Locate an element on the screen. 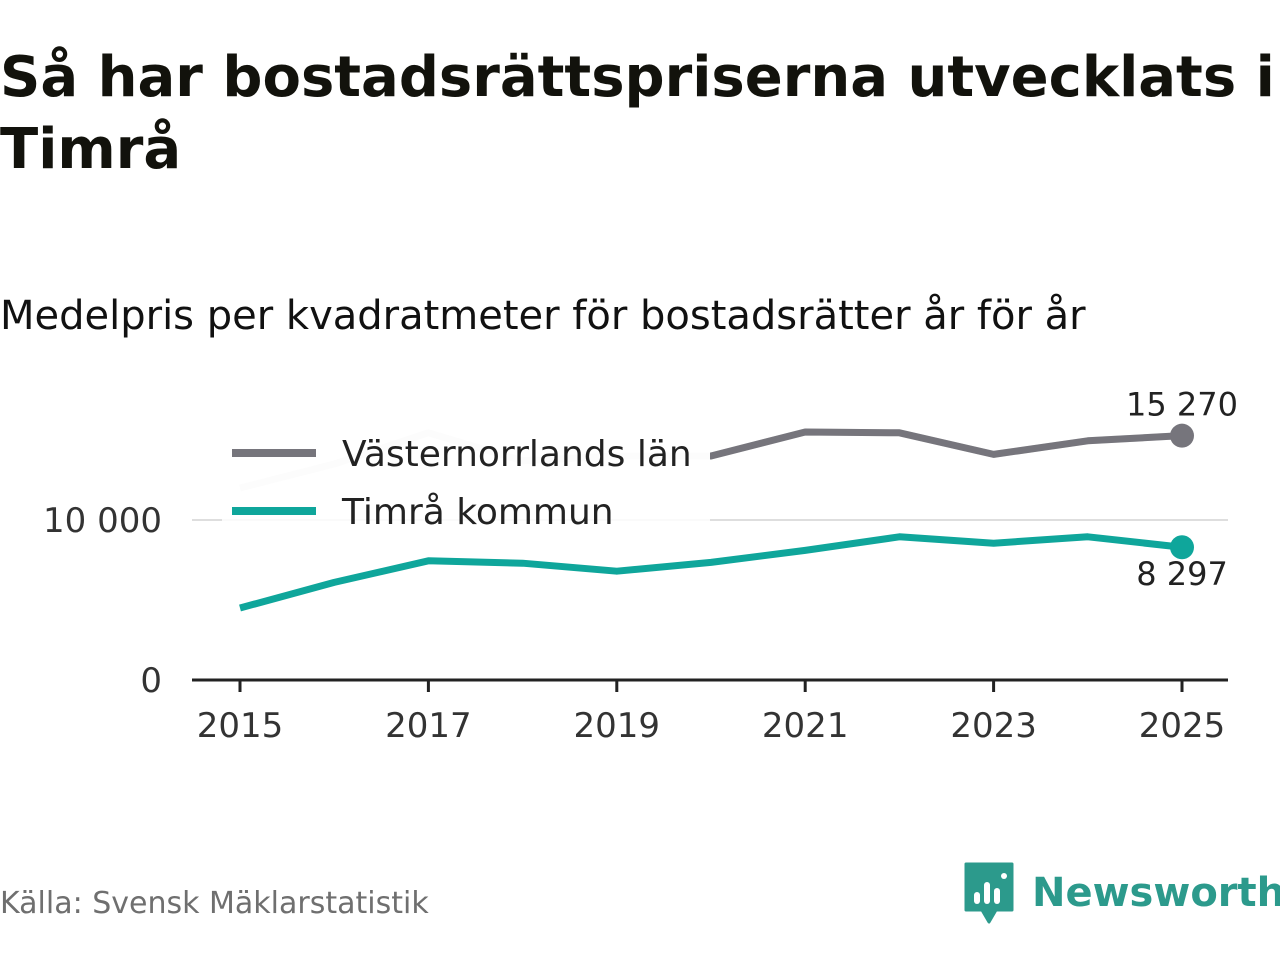 The image size is (1280, 960). x-tick-label: 2021 is located at coordinates (805, 726).